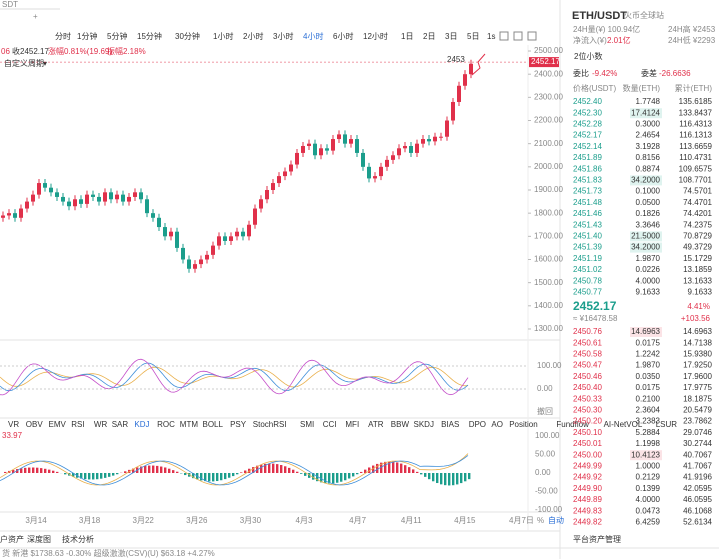 The width and height of the screenshot is (719, 559). What do you see at coordinates (491, 36) in the screenshot?
I see `refresh: 1s` at bounding box center [491, 36].